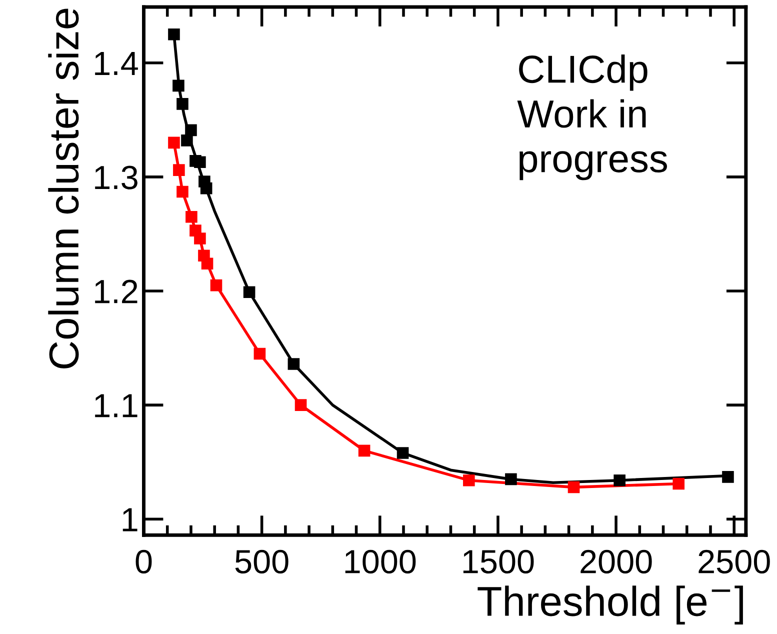 This screenshot has height=634, width=777. Describe the element at coordinates (498, 562) in the screenshot. I see `x-tick-label: 1500` at that location.